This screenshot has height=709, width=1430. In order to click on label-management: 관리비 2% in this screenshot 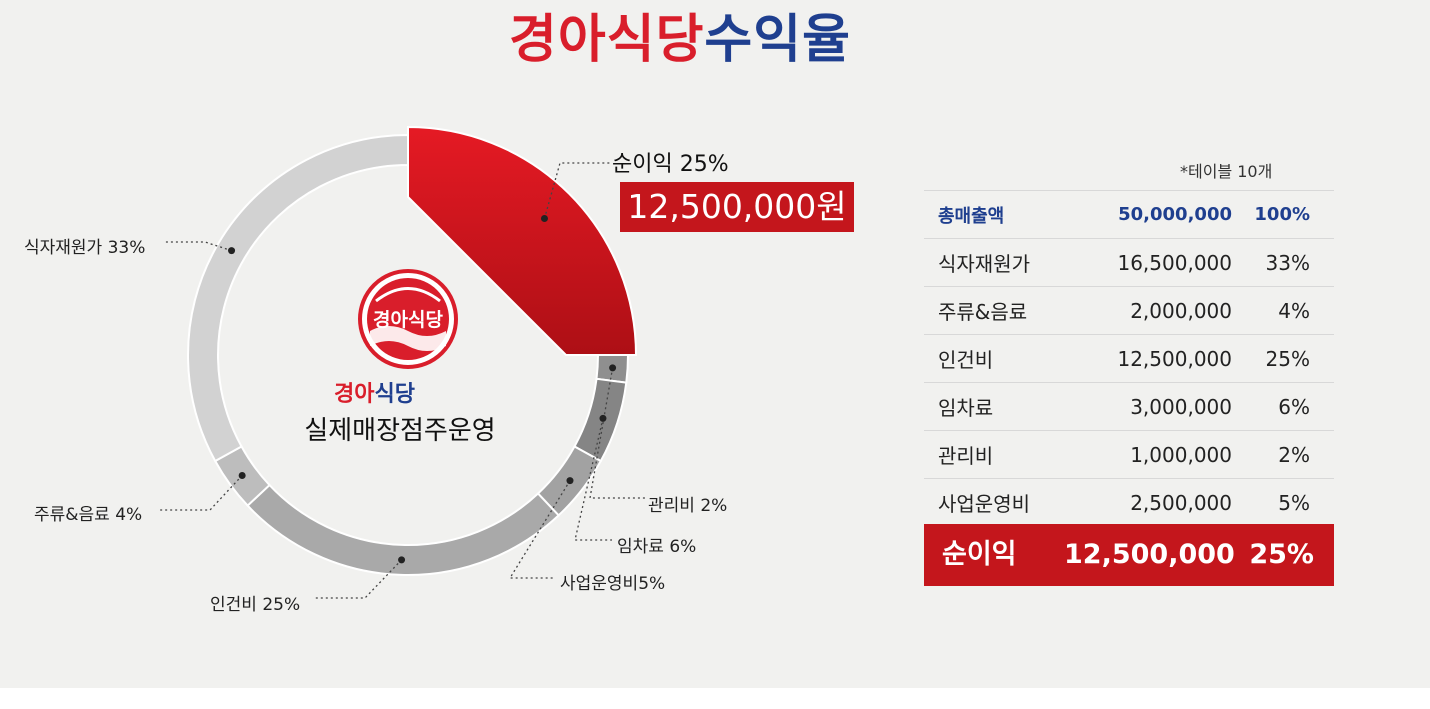, I will do `click(688, 506)`.